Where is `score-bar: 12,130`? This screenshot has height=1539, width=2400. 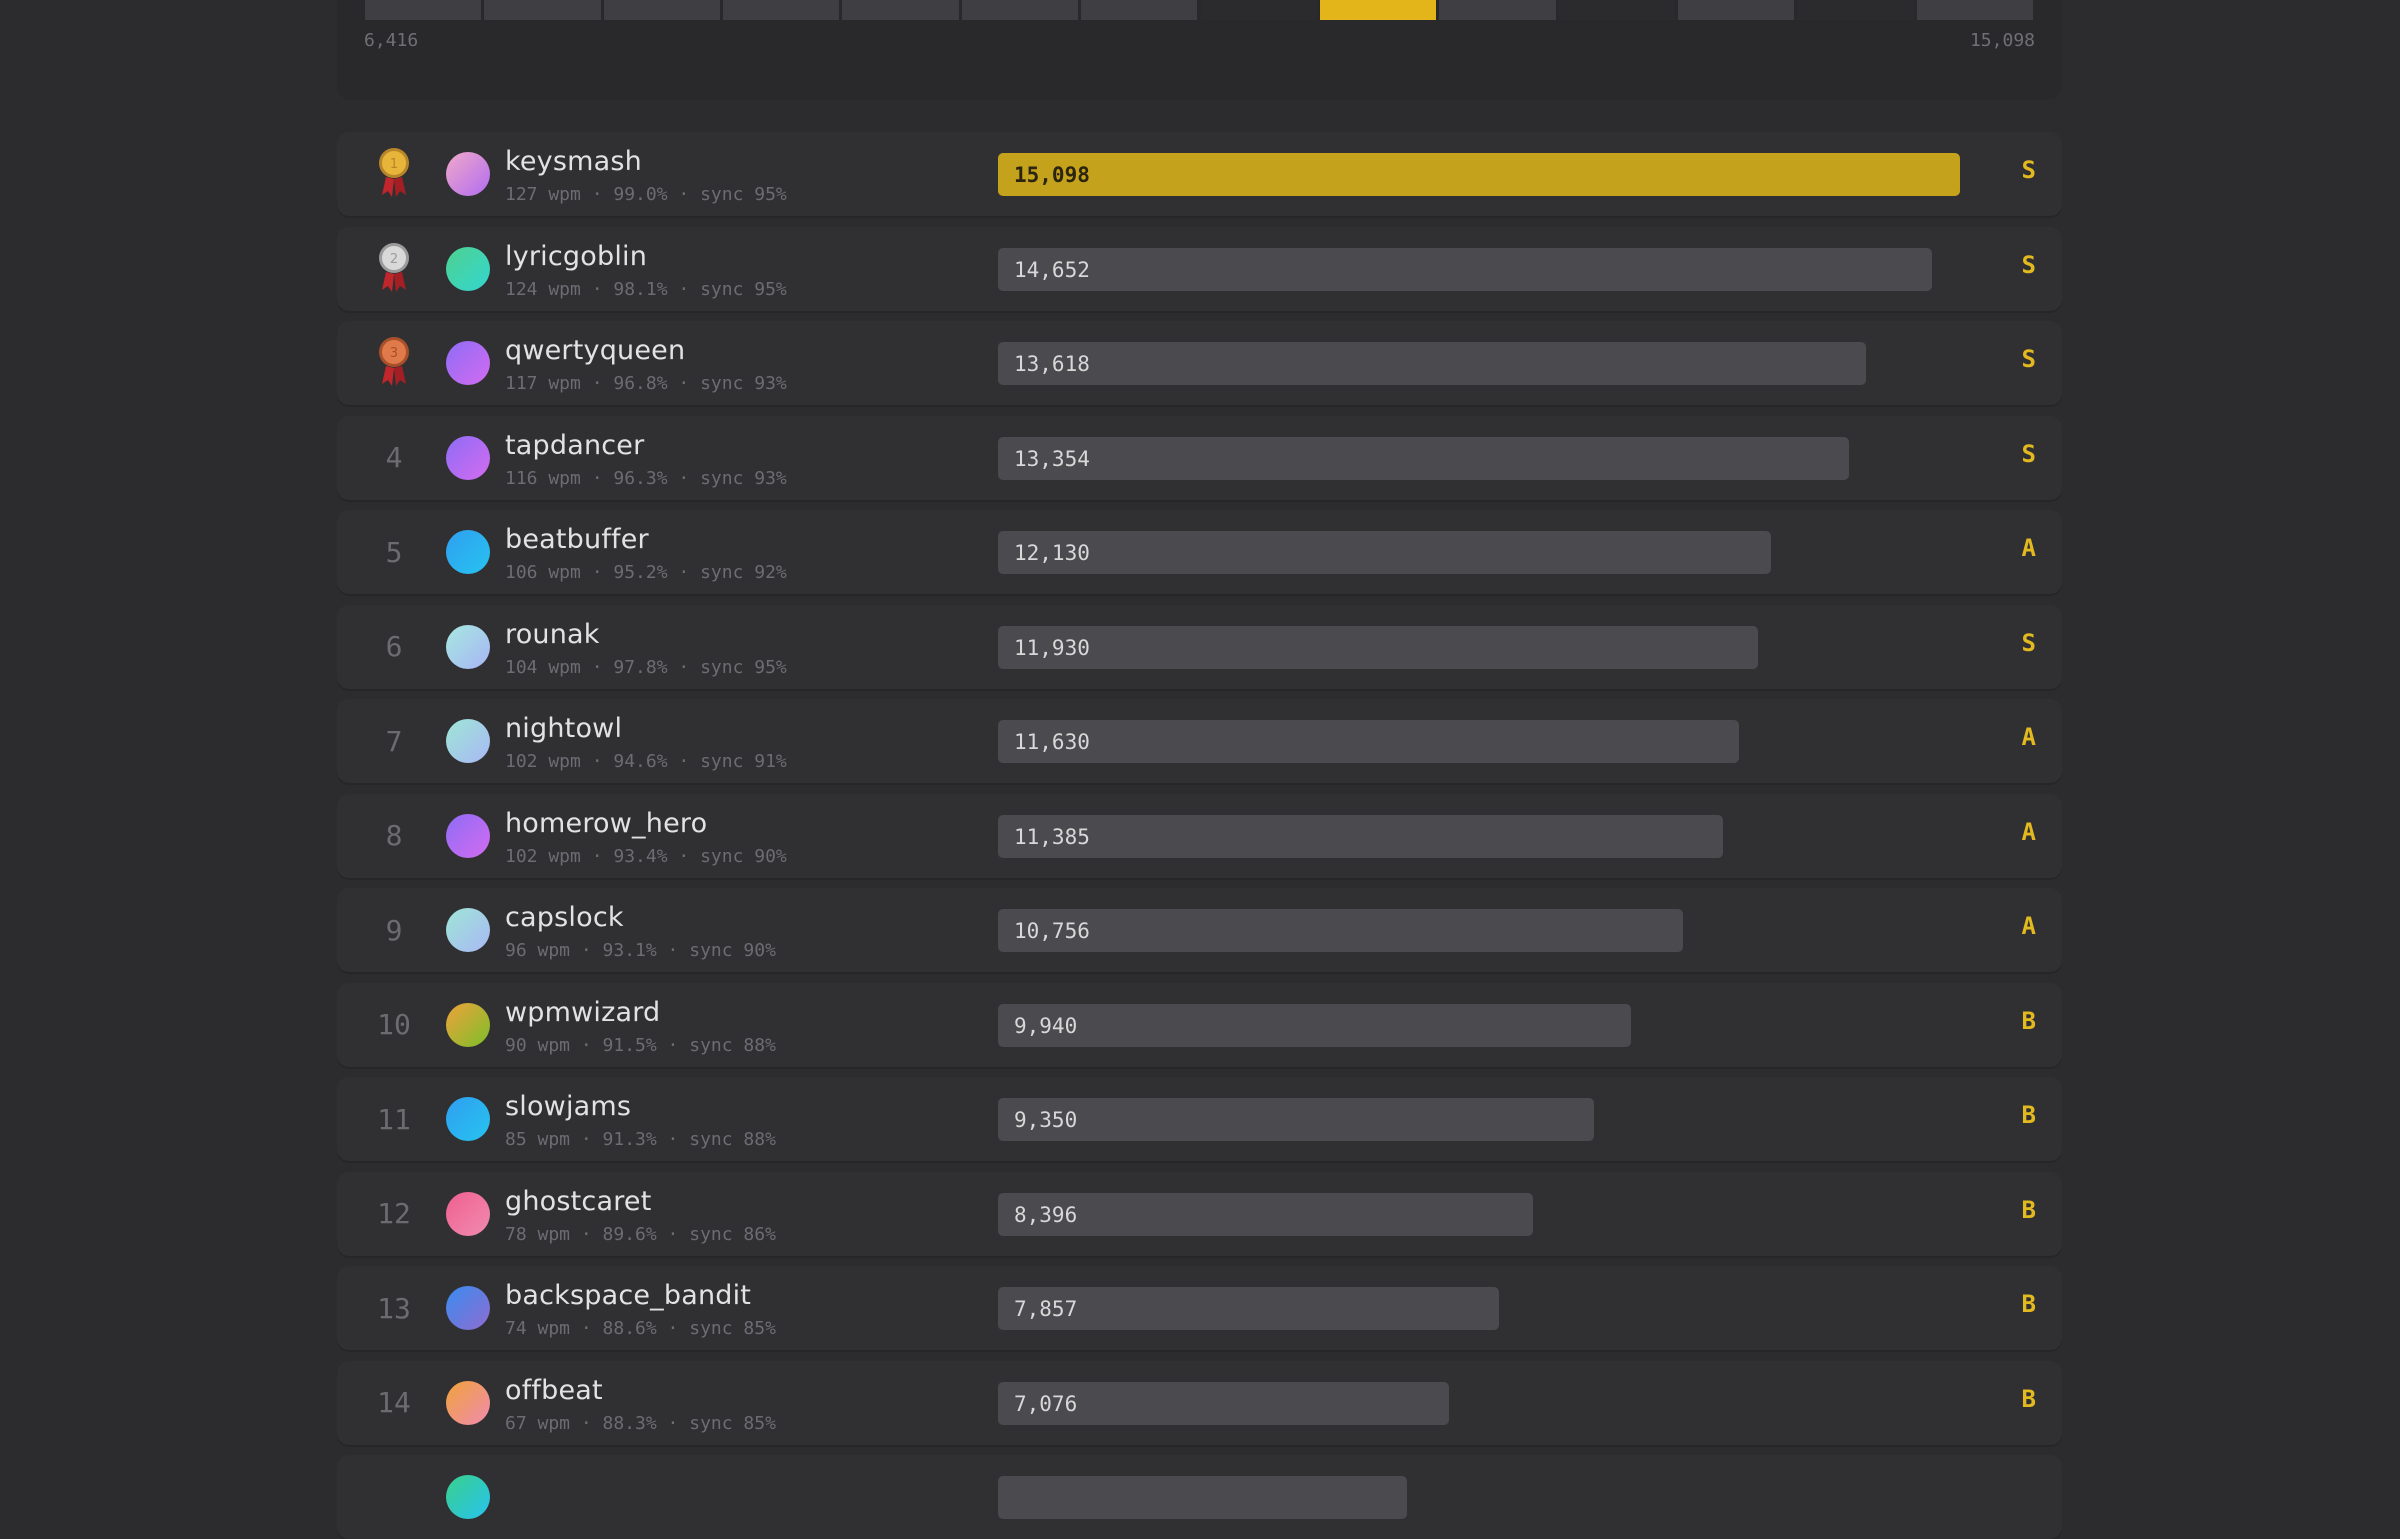
score-bar: 12,130 is located at coordinates (1384, 552).